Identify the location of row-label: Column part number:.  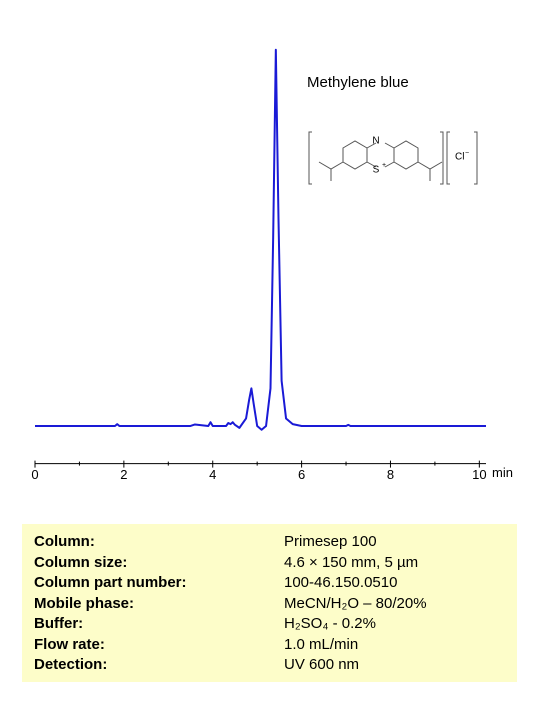
(110, 582).